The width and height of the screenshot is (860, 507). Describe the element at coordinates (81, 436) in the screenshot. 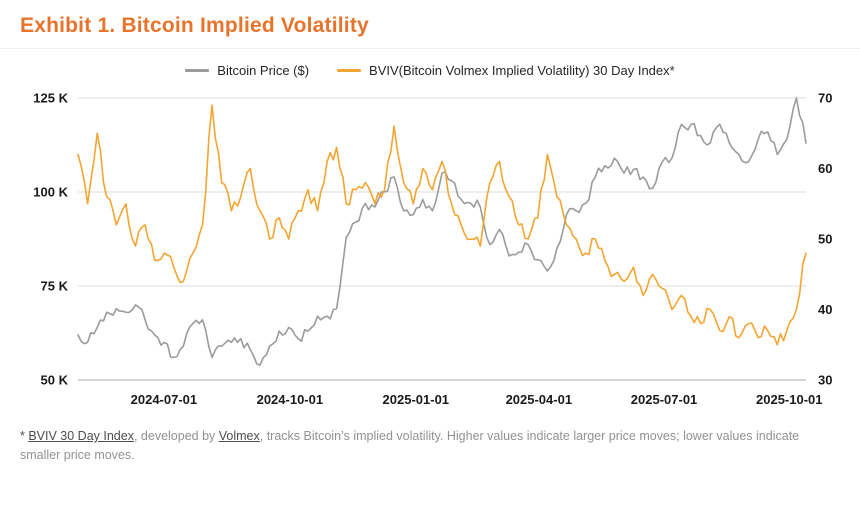

I see `footnote-link-bviv-index: BVIV 30 Day Index` at that location.